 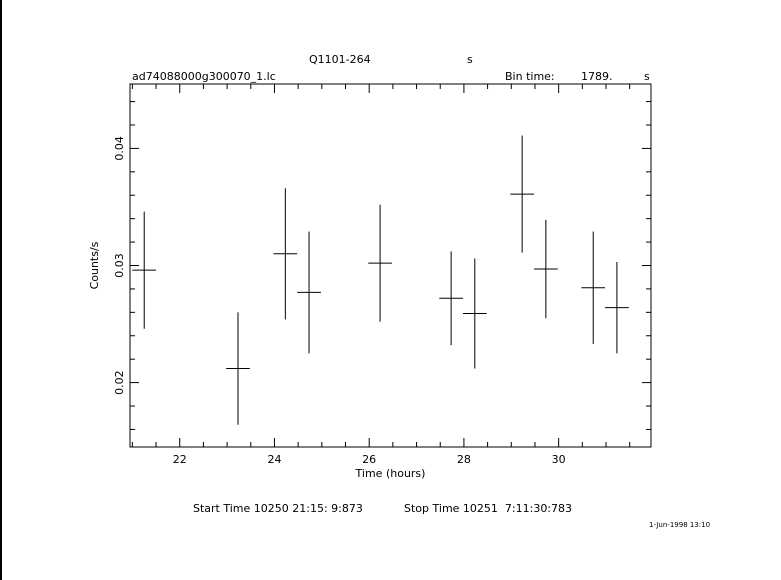 What do you see at coordinates (94, 265) in the screenshot?
I see `y-axis-label: Counts/s` at bounding box center [94, 265].